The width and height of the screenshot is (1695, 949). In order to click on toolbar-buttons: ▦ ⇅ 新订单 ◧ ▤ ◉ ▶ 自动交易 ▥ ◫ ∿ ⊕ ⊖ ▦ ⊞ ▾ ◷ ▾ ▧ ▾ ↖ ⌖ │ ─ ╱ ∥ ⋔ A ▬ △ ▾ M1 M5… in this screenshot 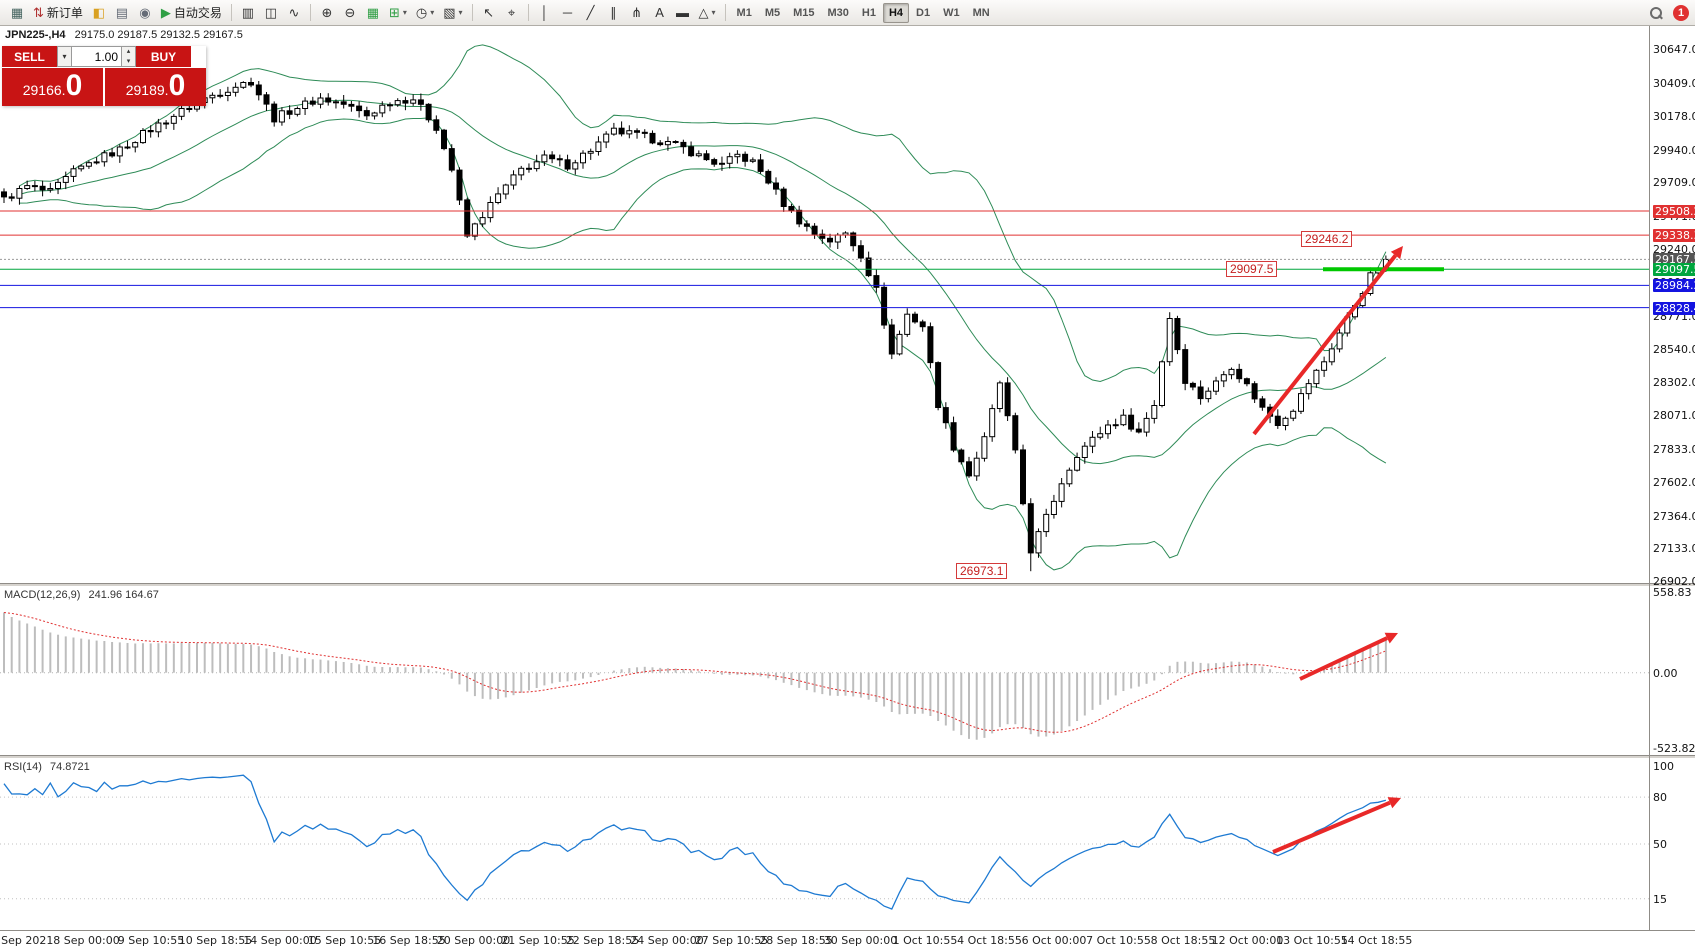, I will do `click(501, 12)`.